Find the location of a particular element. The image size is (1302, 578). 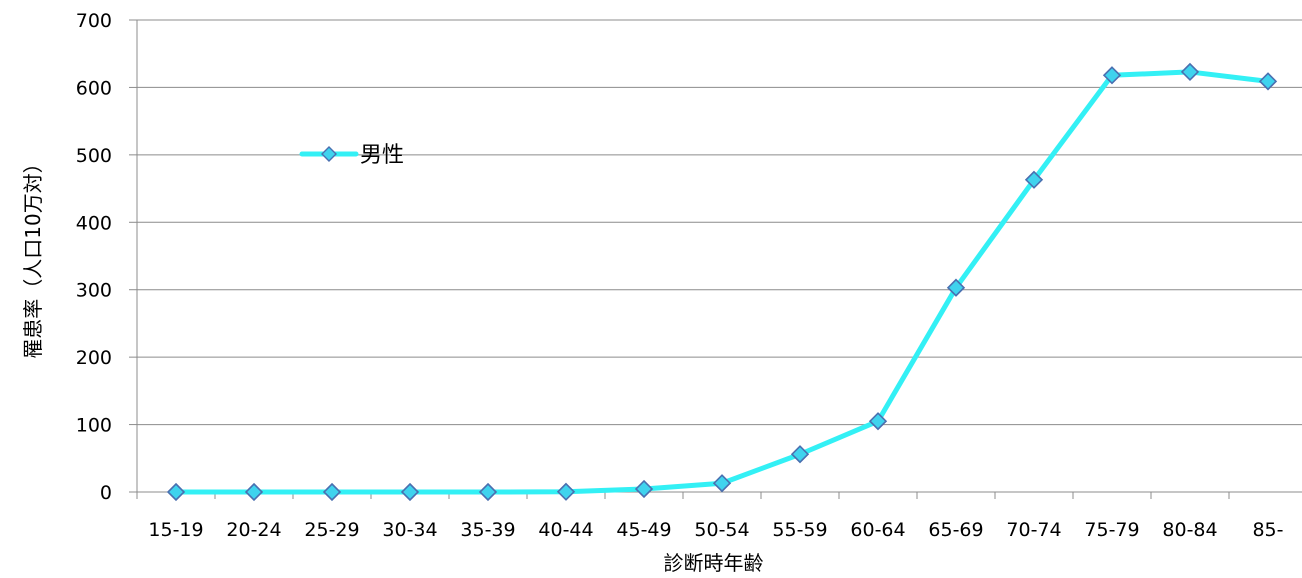

y-tick-labels: 0 100 200 300 400 500 600 700 is located at coordinates (94, 257).